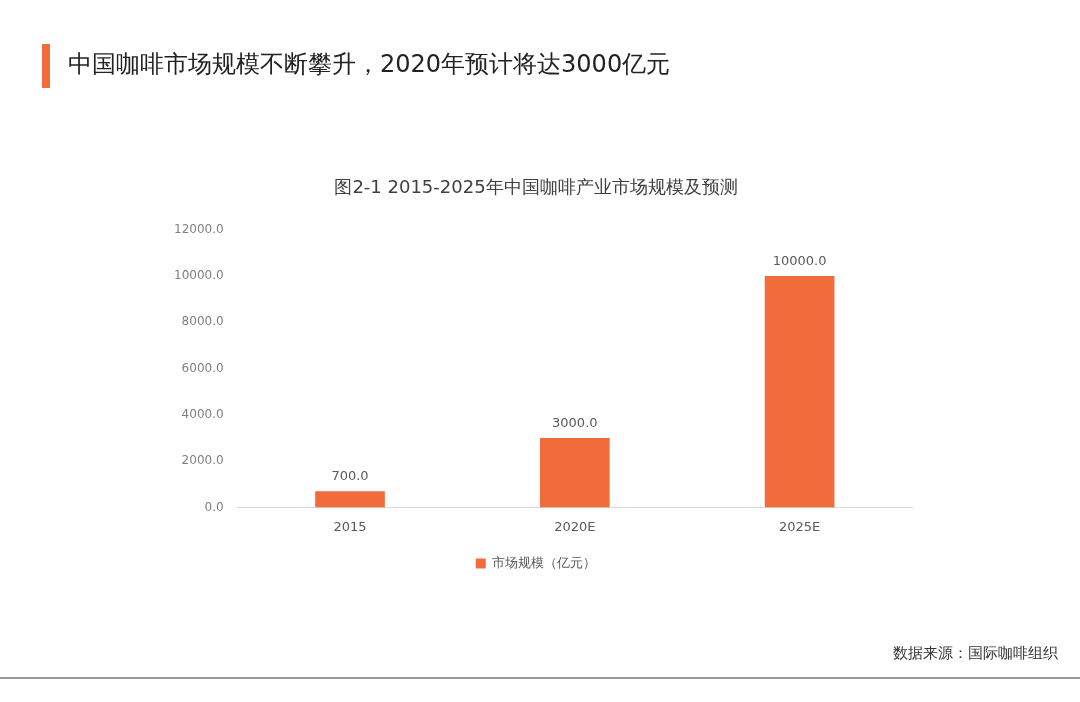  What do you see at coordinates (202, 321) in the screenshot?
I see `y-tick-label: 8000.0` at bounding box center [202, 321].